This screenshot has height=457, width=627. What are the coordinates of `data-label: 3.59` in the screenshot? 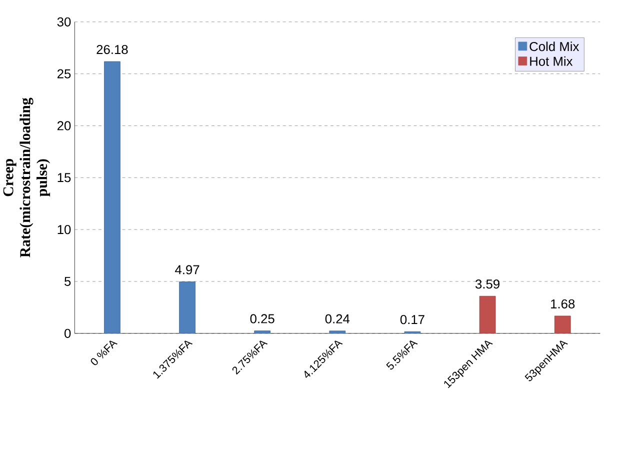 It's located at (487, 284).